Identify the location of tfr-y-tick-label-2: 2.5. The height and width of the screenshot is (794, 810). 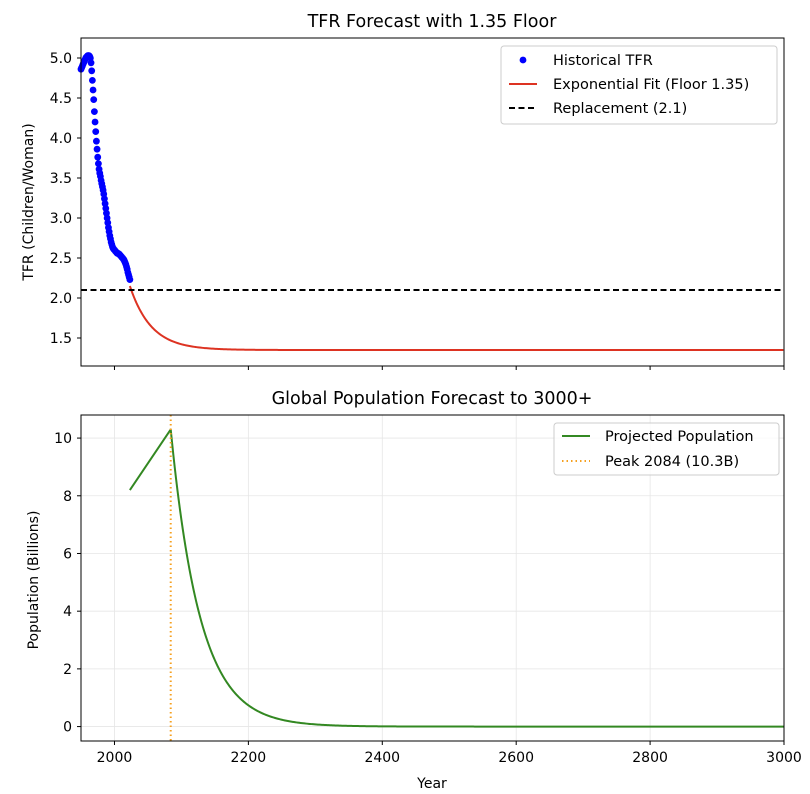
(61, 259).